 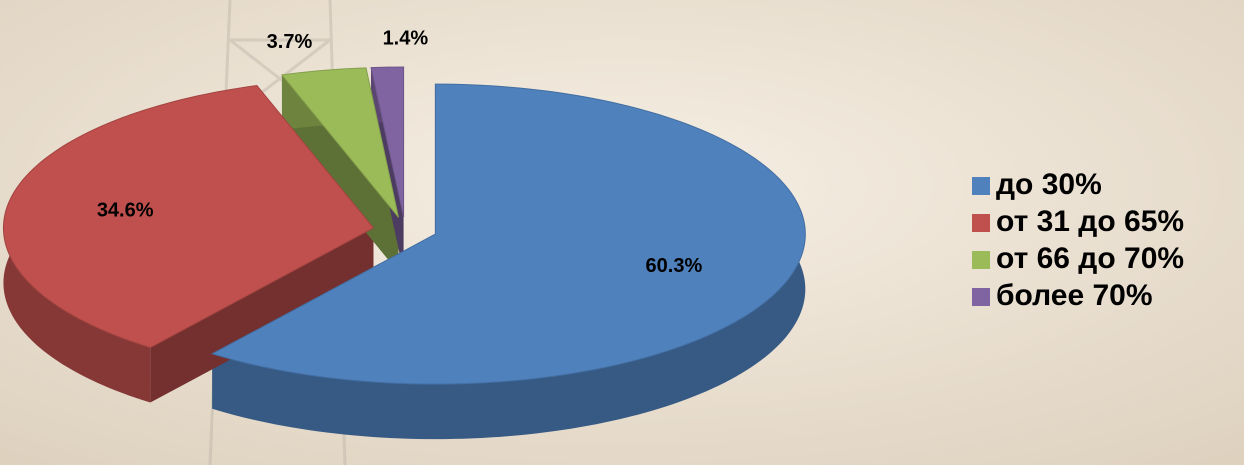 What do you see at coordinates (1078, 240) in the screenshot?
I see `legend: до 30% от 31 до 65% от 66 до 70% более 70%` at bounding box center [1078, 240].